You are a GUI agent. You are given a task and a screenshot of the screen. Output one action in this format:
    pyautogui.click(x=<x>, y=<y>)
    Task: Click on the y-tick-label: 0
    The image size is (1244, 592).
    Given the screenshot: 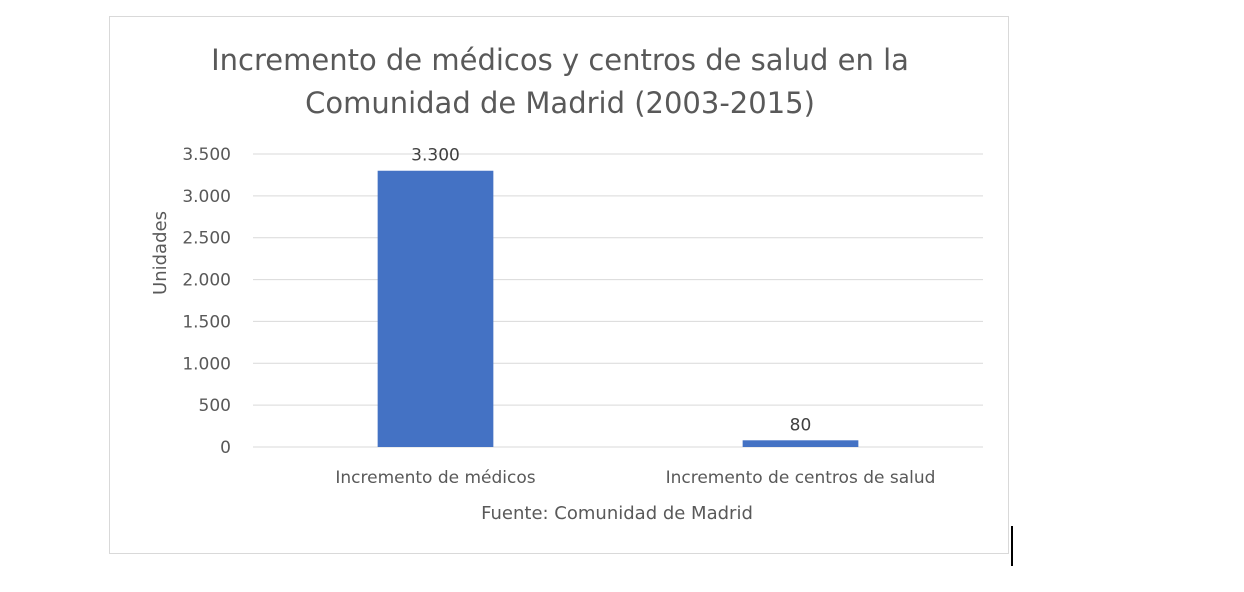 What is the action you would take?
    pyautogui.click(x=225, y=448)
    